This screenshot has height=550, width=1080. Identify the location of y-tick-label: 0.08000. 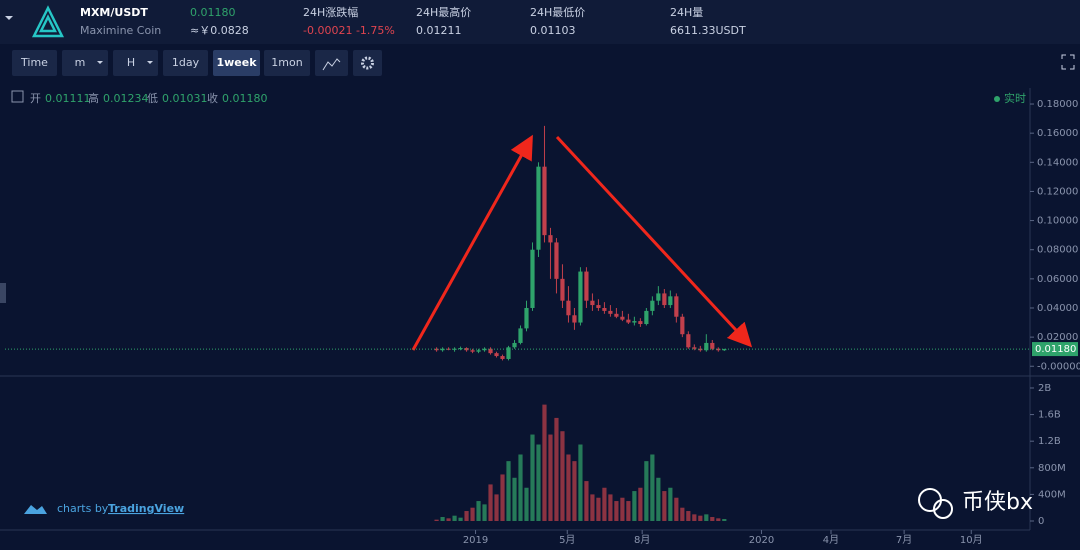
(1057, 250).